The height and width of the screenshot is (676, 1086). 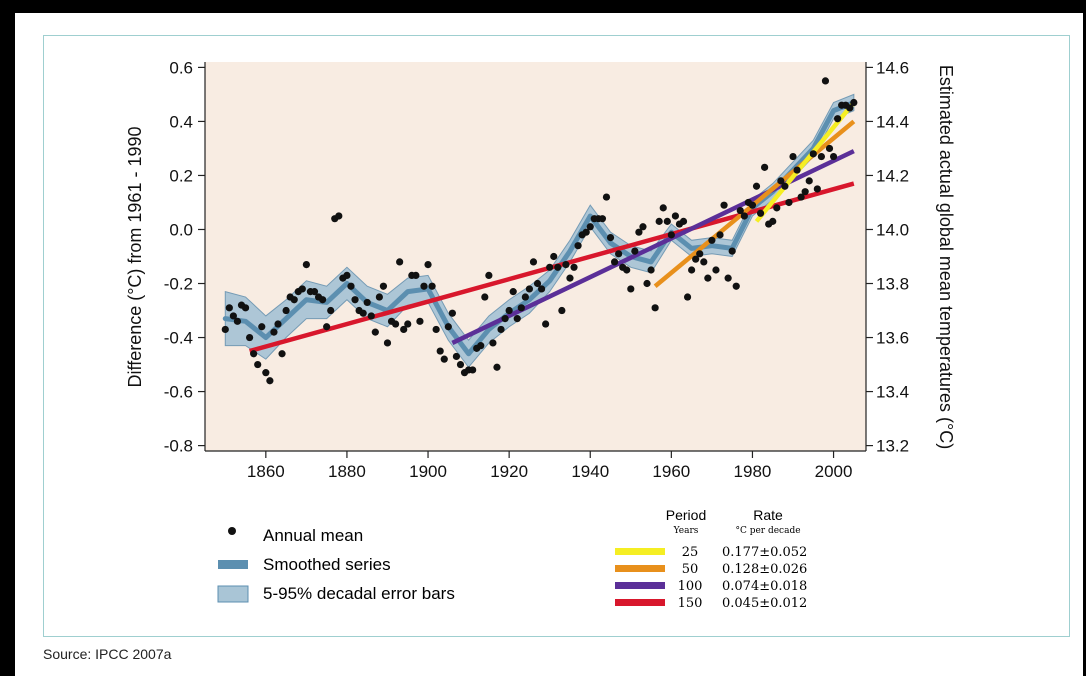 I want to click on y2-tick-label: 13.8, so click(x=892, y=284).